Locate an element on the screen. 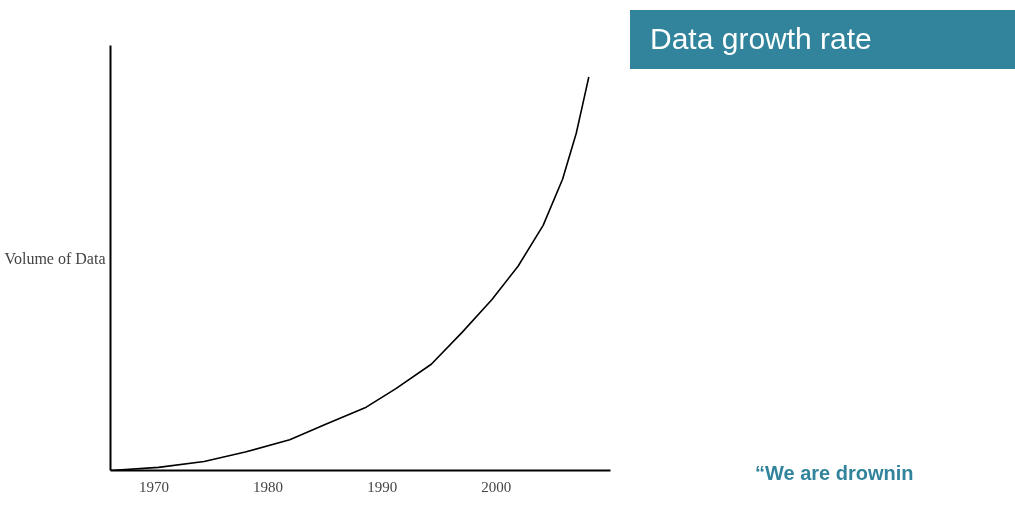 This screenshot has width=1015, height=515. x-tick-label: 2000 is located at coordinates (496, 486).